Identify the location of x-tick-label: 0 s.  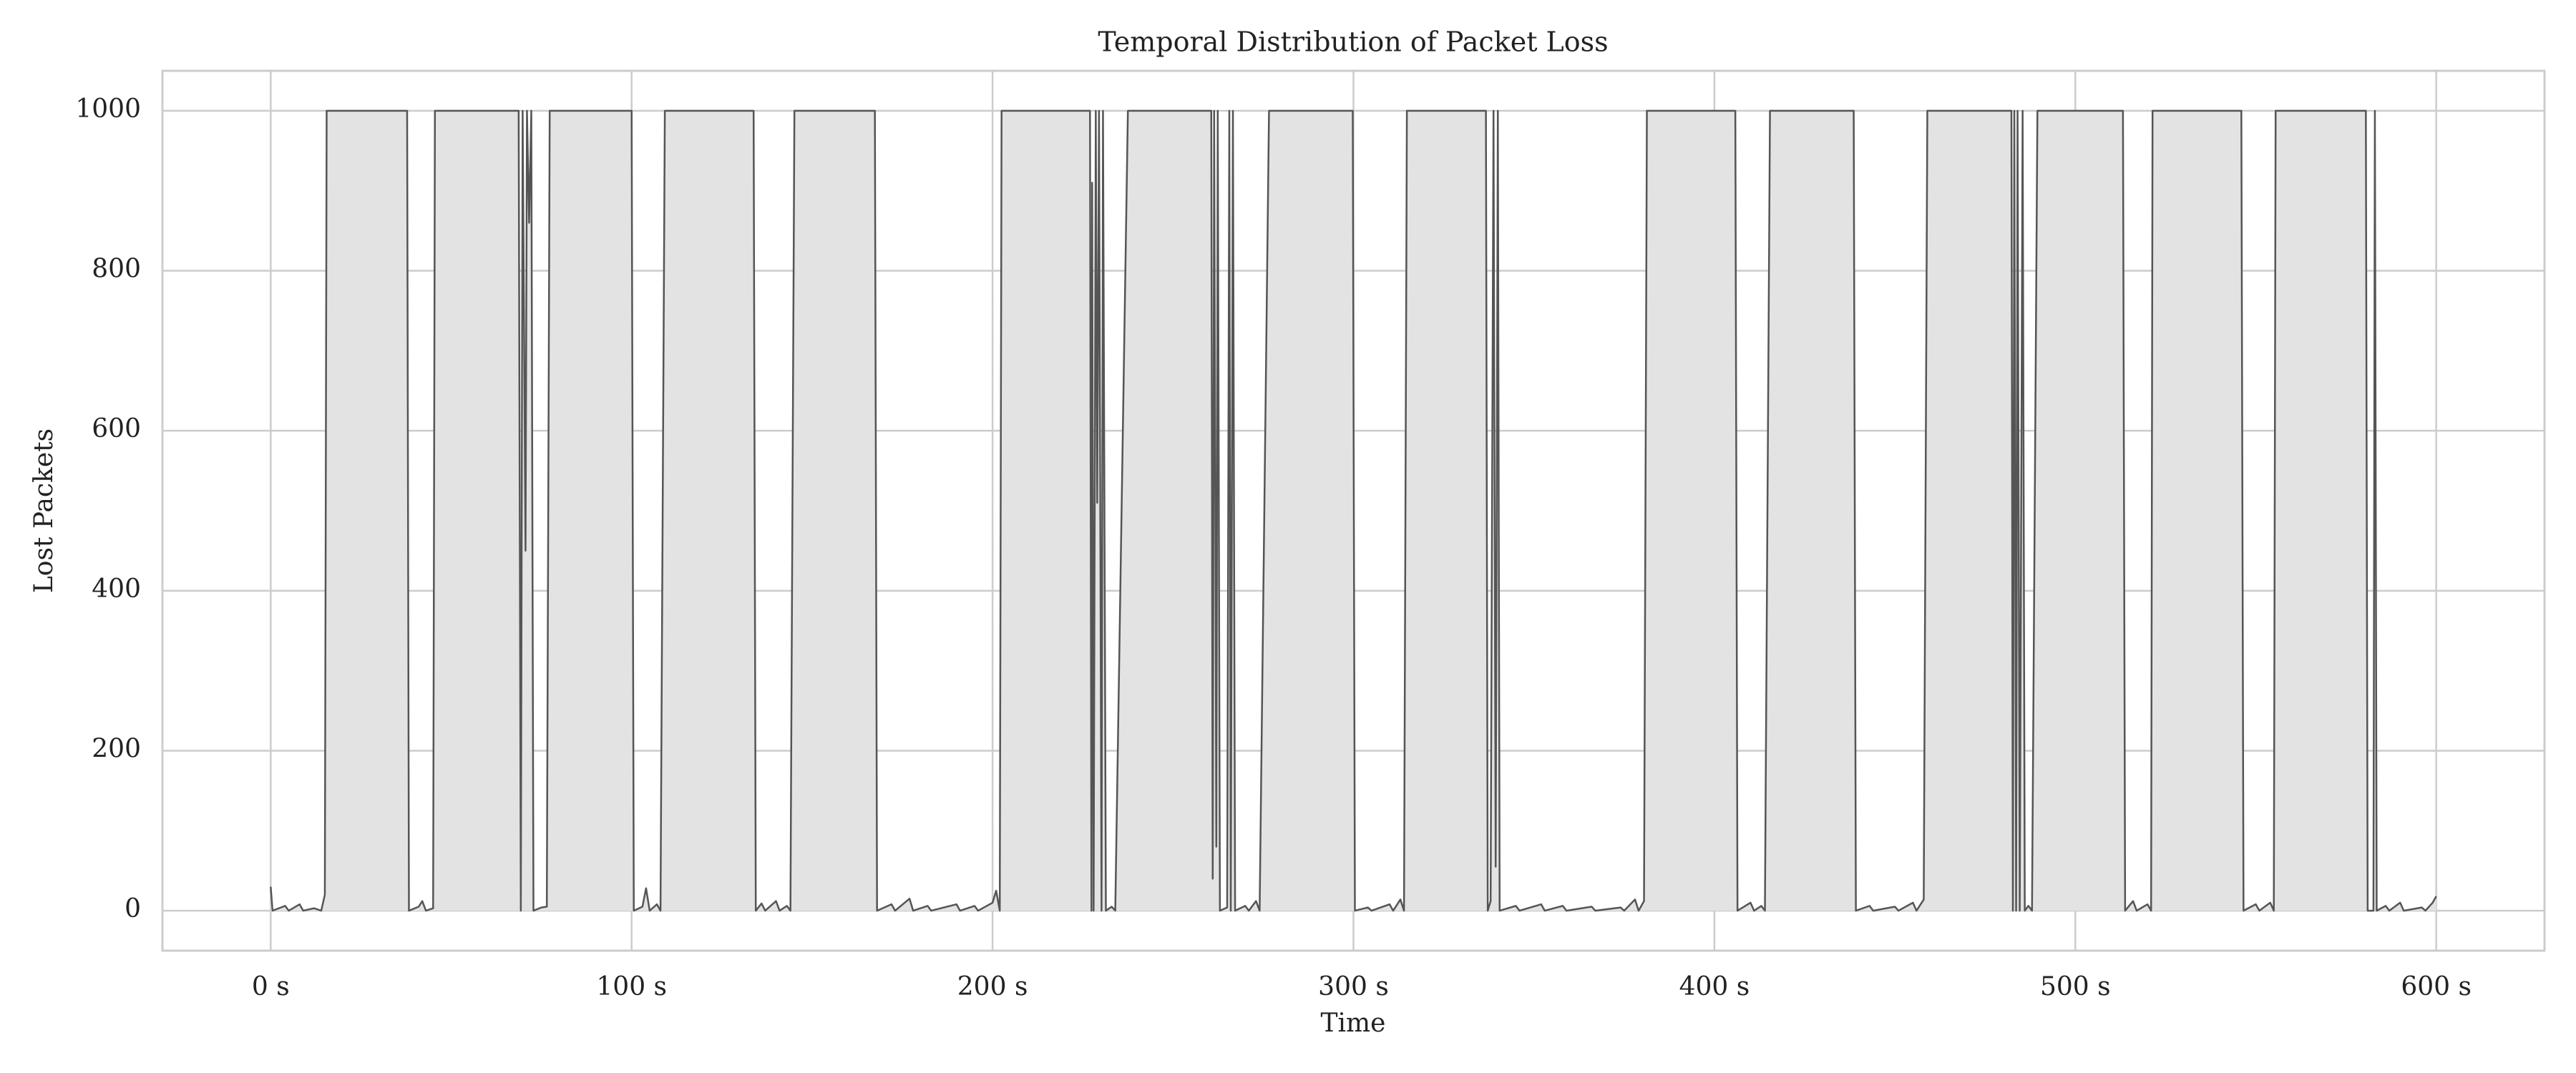
(271, 986).